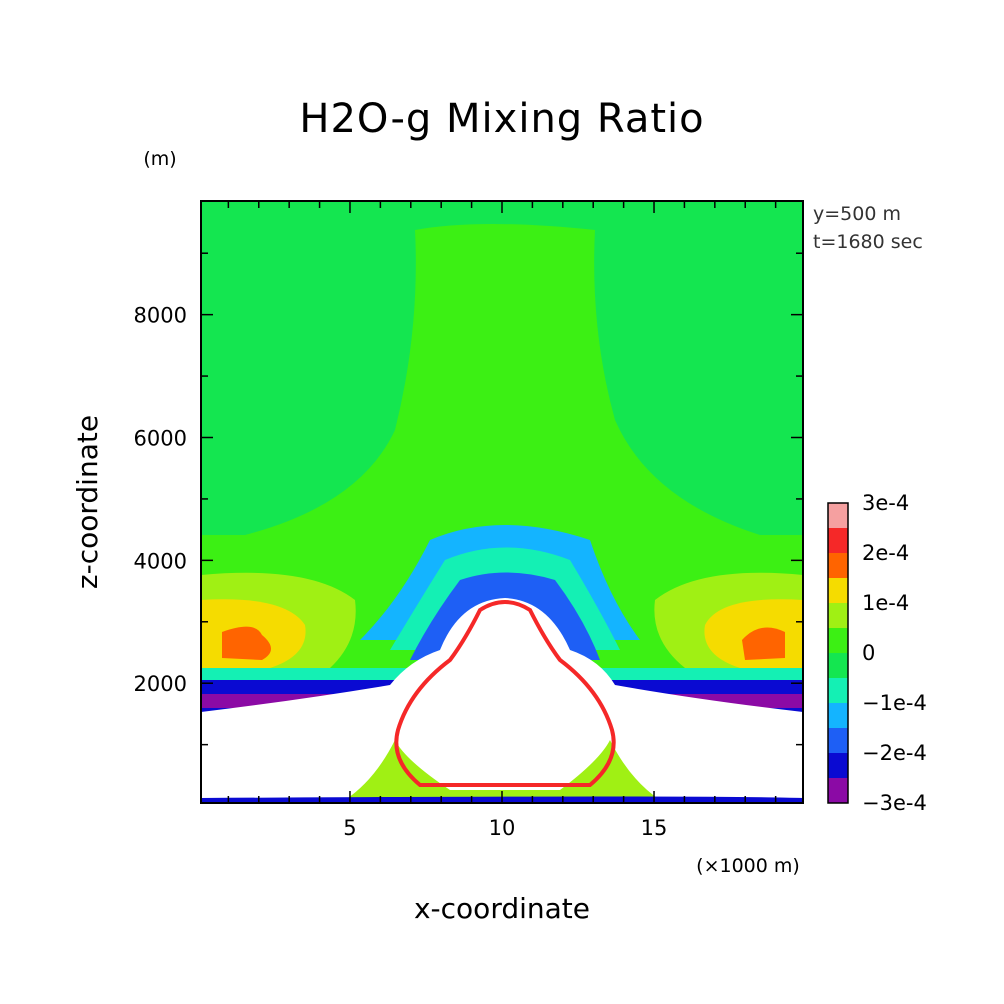 This screenshot has height=1004, width=1004. I want to click on x-tick-label: 5, so click(349, 828).